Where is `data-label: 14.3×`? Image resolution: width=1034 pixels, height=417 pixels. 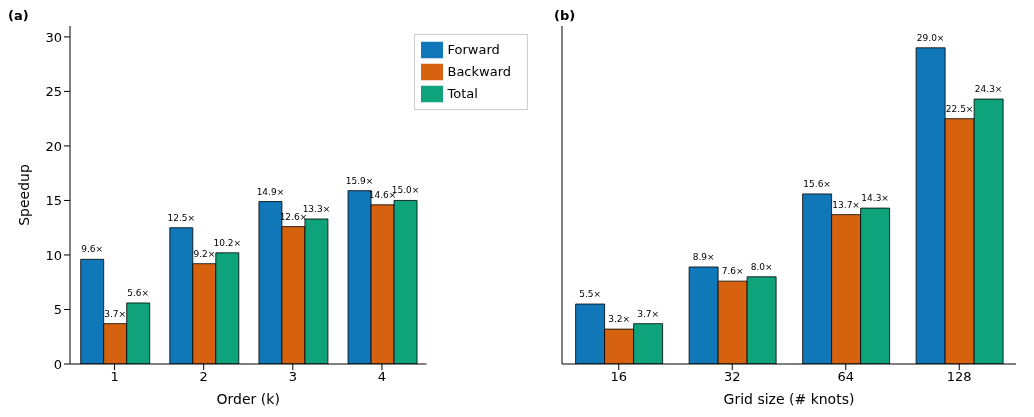 data-label: 14.3× is located at coordinates (875, 198).